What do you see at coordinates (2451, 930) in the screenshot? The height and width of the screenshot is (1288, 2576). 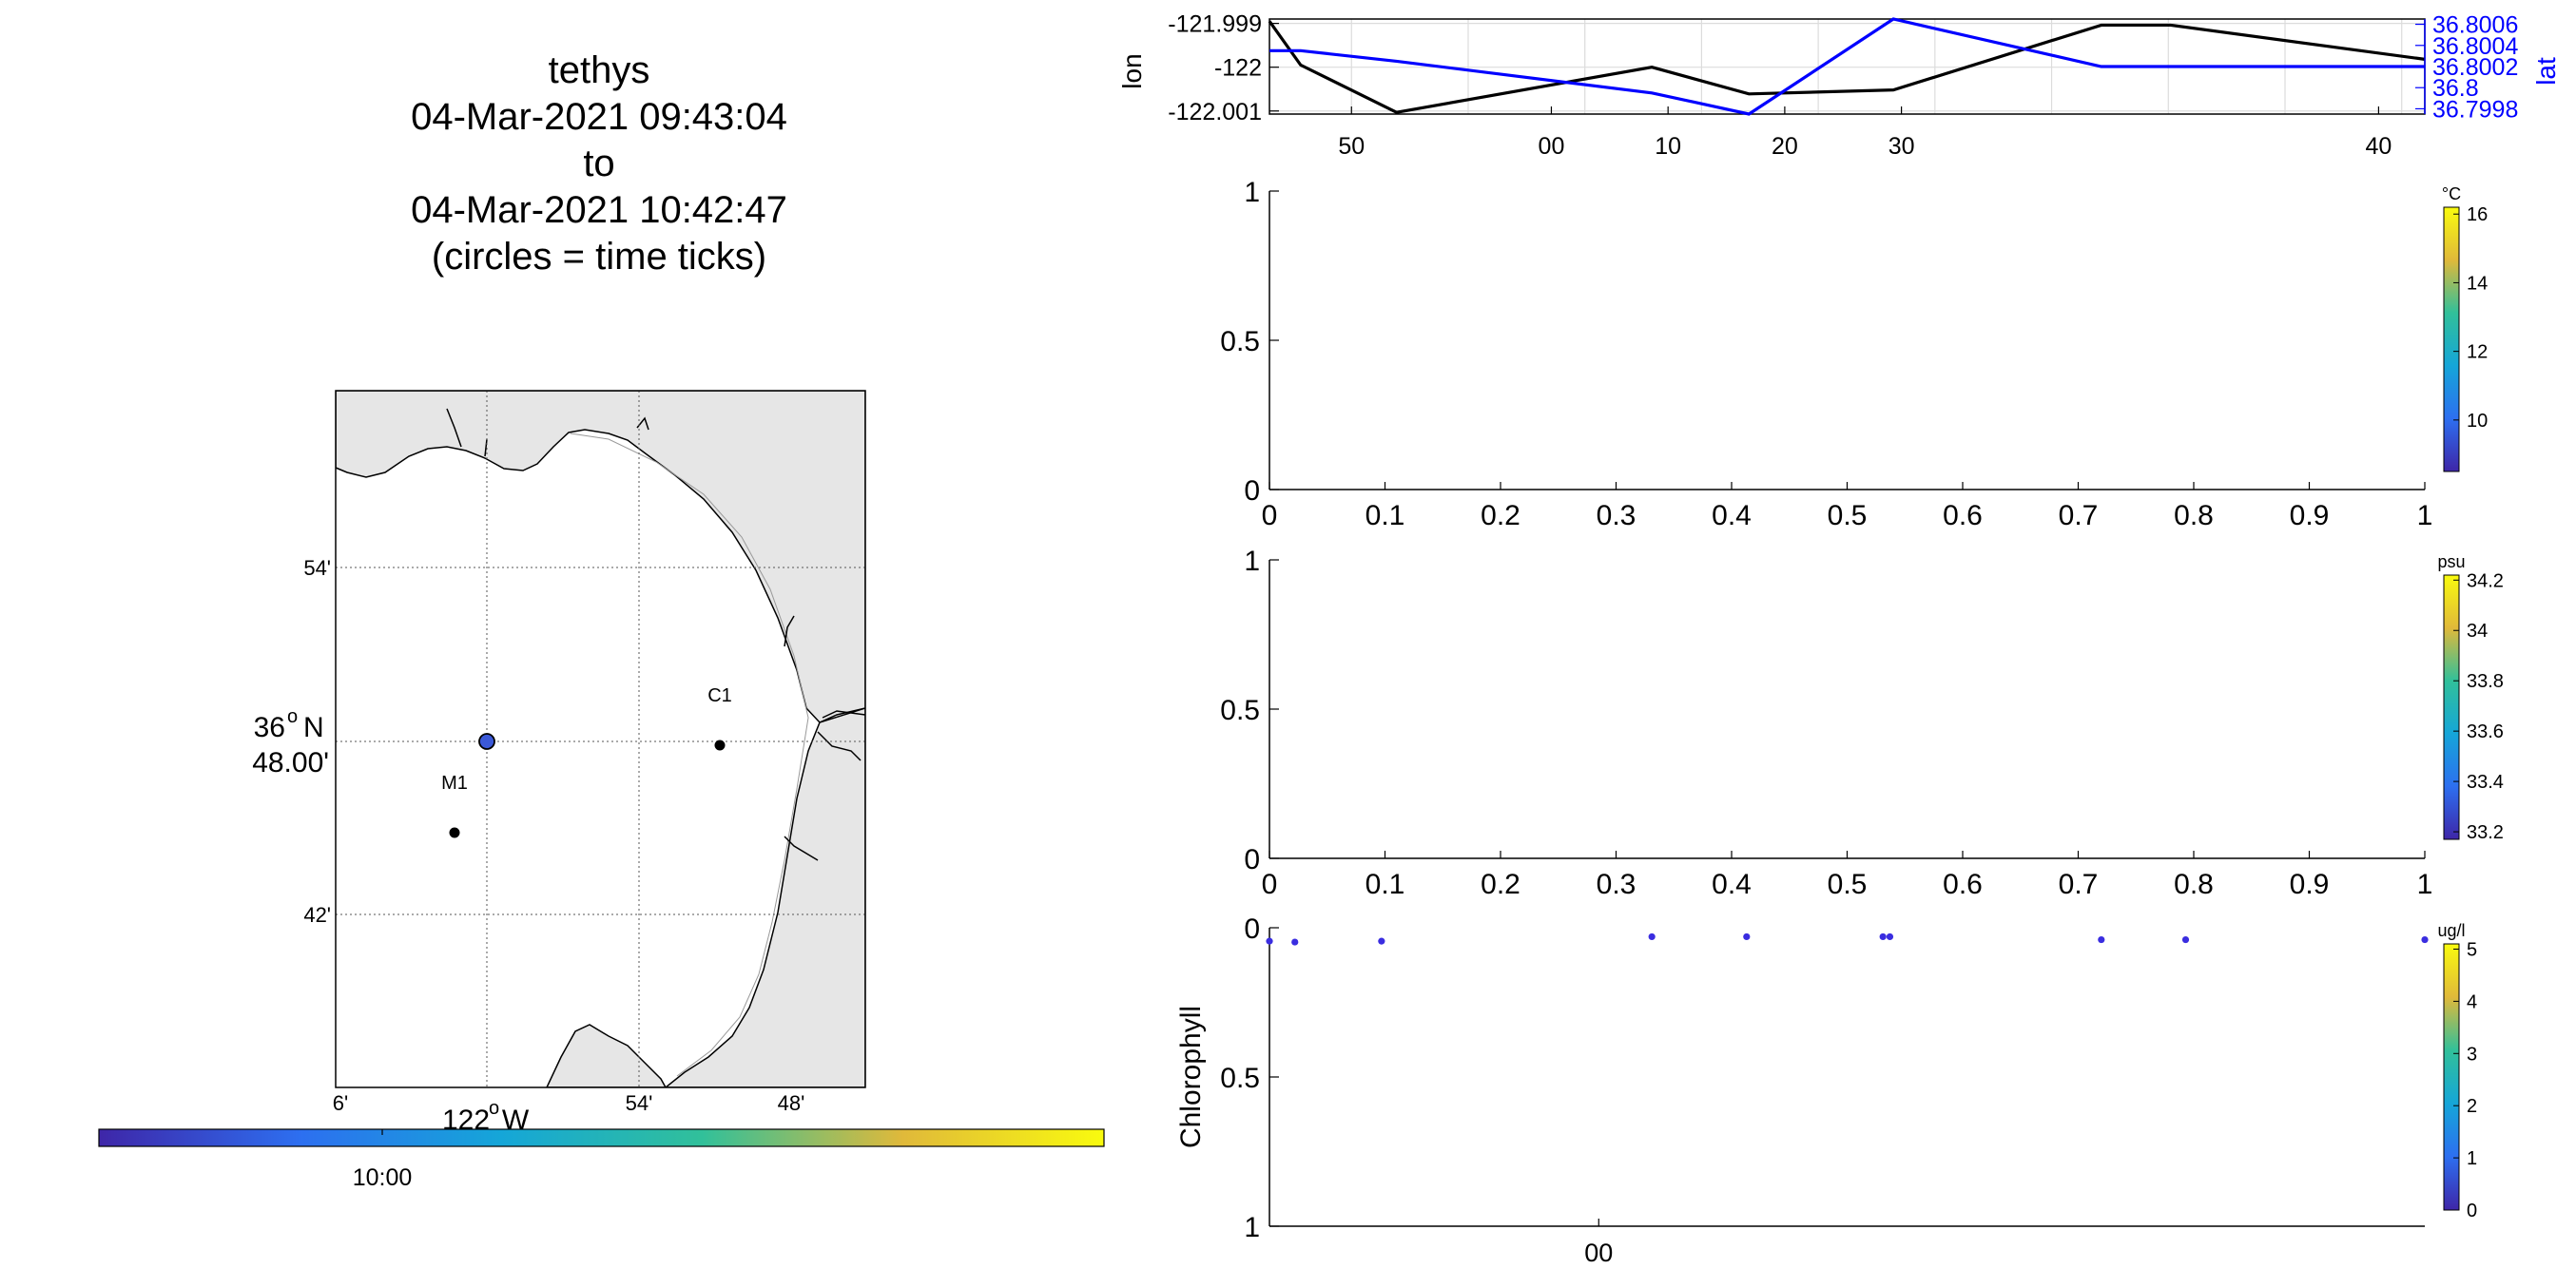 I see `chlorophyll-colorbar-unit: ug/l` at bounding box center [2451, 930].